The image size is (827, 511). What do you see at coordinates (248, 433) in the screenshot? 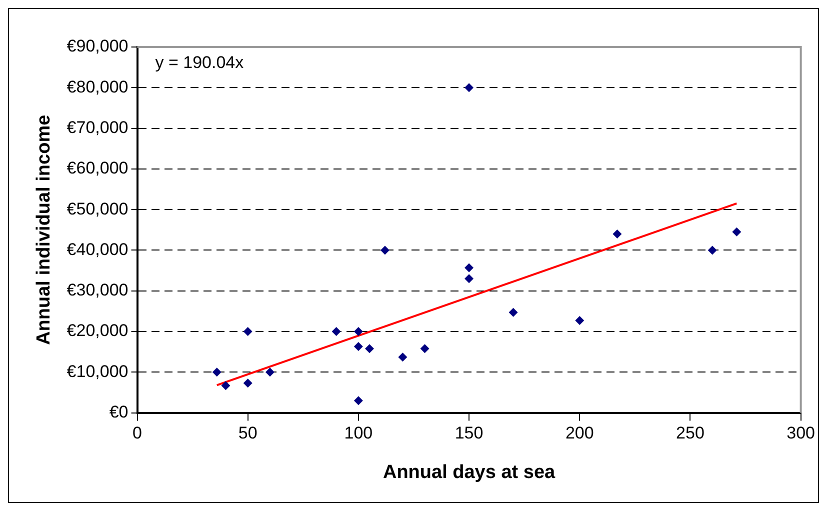
I see `x-tick-label: 50` at bounding box center [248, 433].